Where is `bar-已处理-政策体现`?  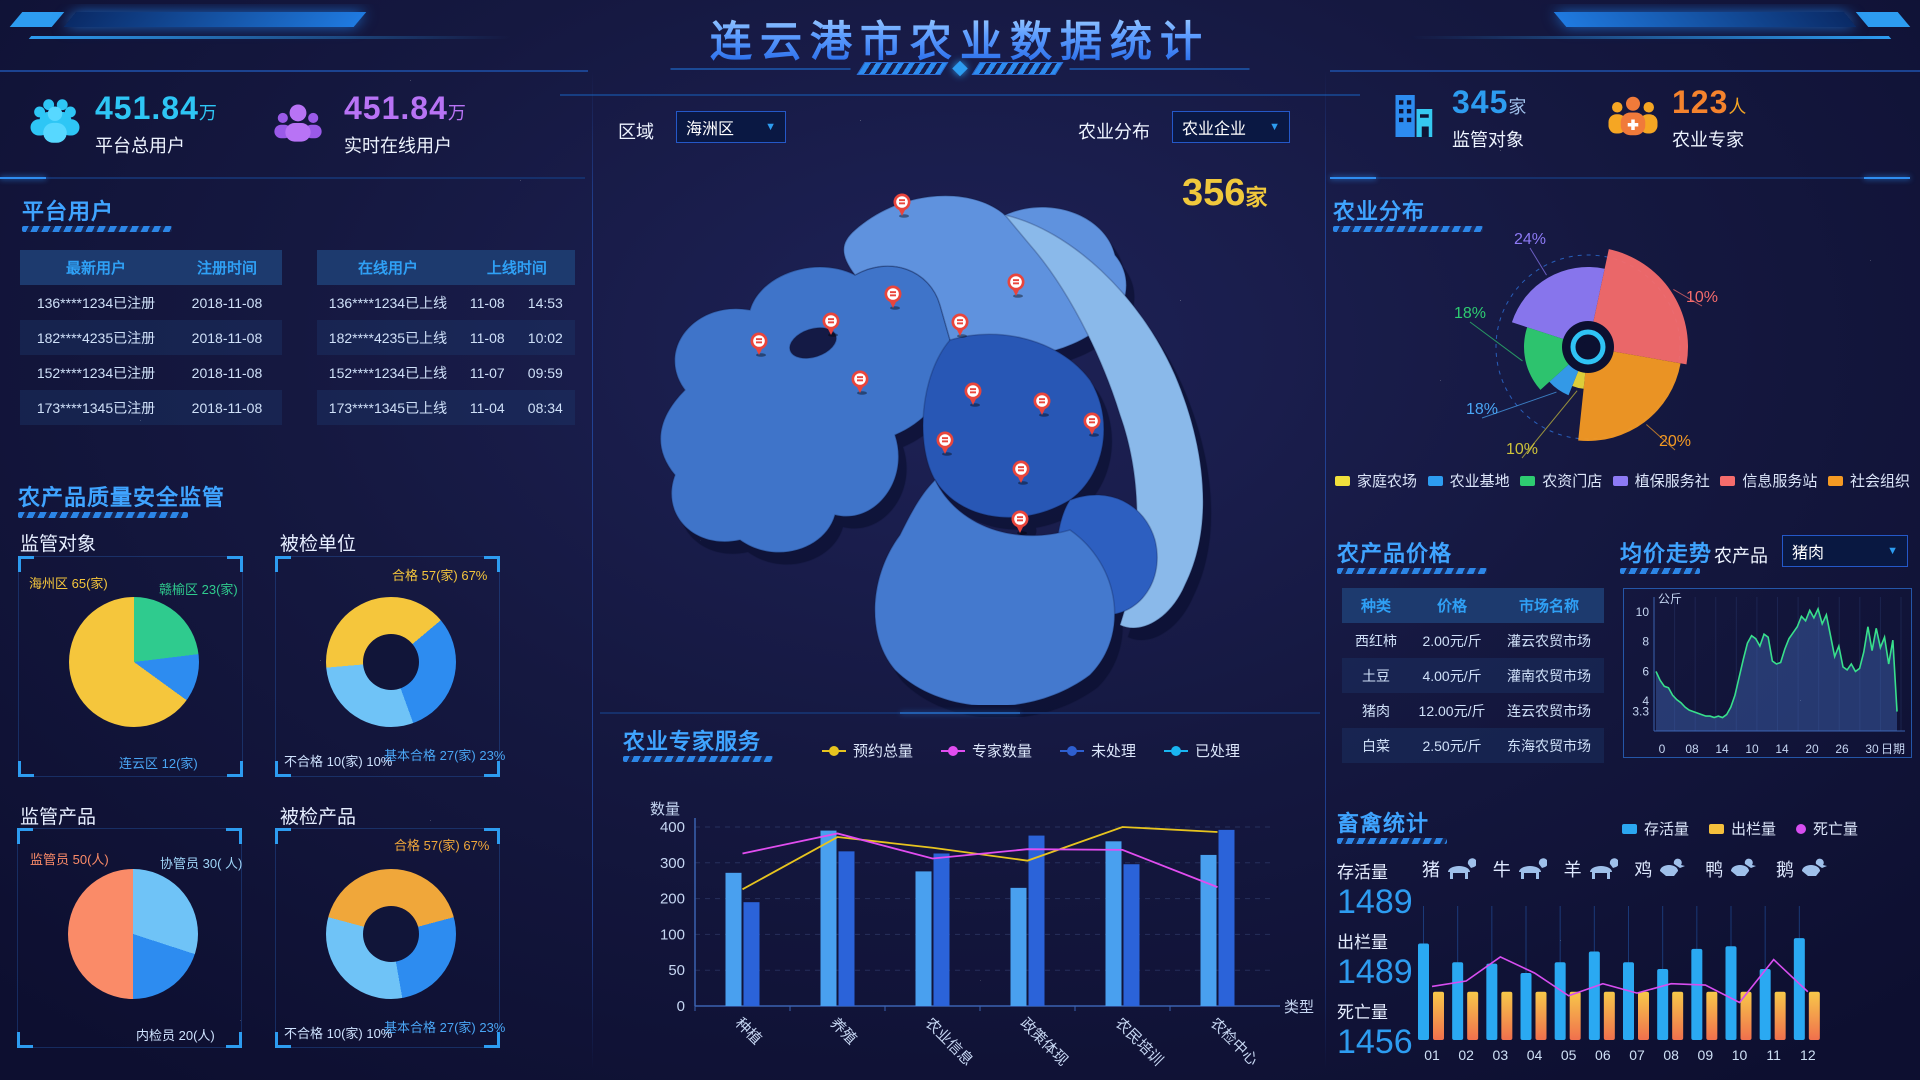 bar-已处理-政策体现 is located at coordinates (1018, 946).